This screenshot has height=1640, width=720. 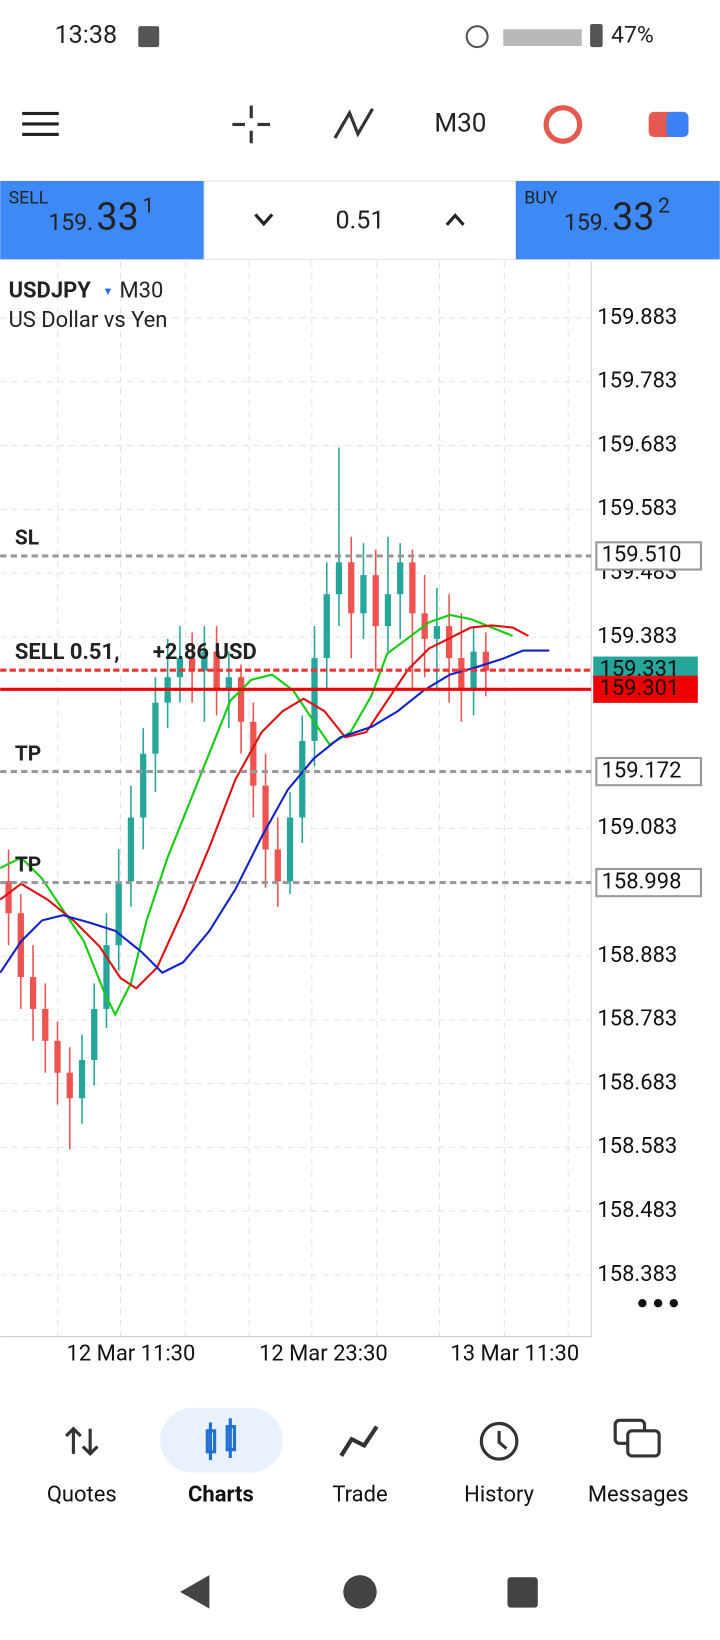 I want to click on volume: 0.51, so click(x=360, y=220).